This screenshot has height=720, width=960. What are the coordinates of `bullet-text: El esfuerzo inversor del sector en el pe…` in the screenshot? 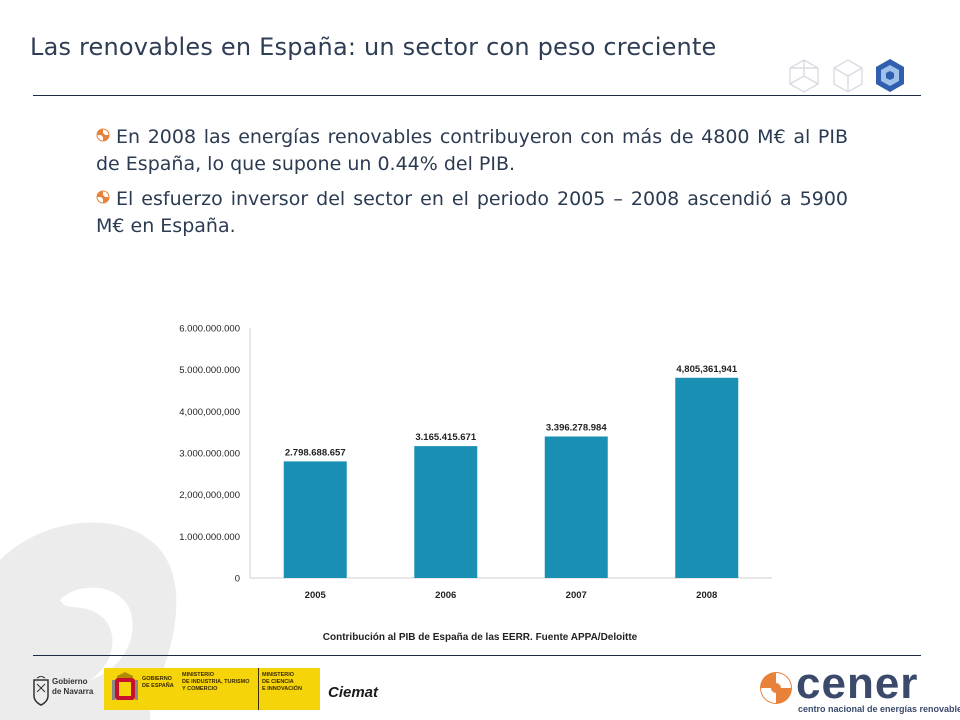 It's located at (472, 212).